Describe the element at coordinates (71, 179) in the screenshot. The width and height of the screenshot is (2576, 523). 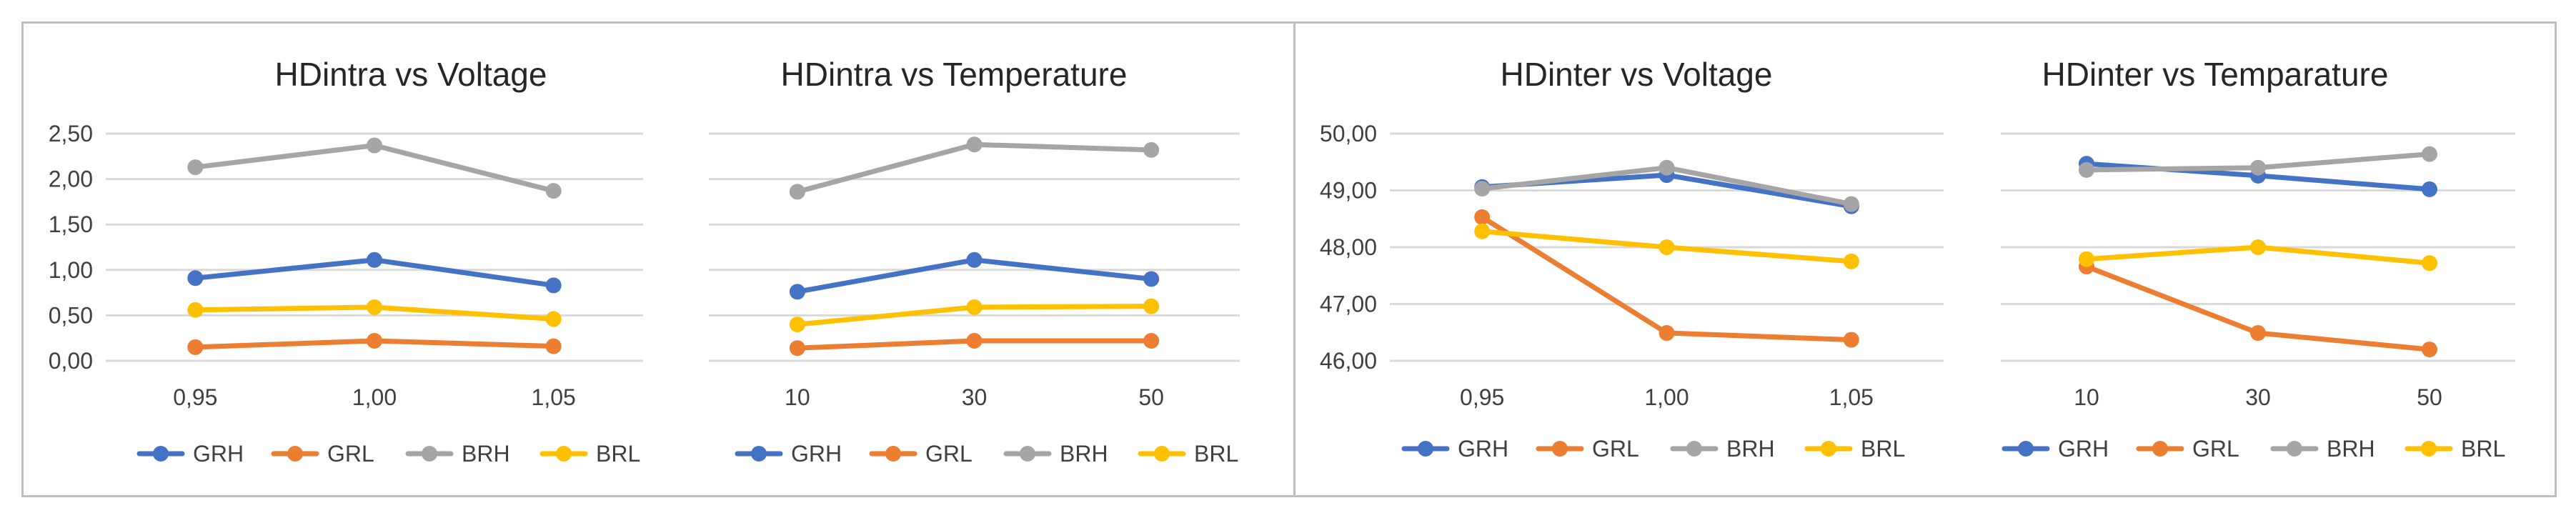
I see `y-tick-label: 2,00` at that location.